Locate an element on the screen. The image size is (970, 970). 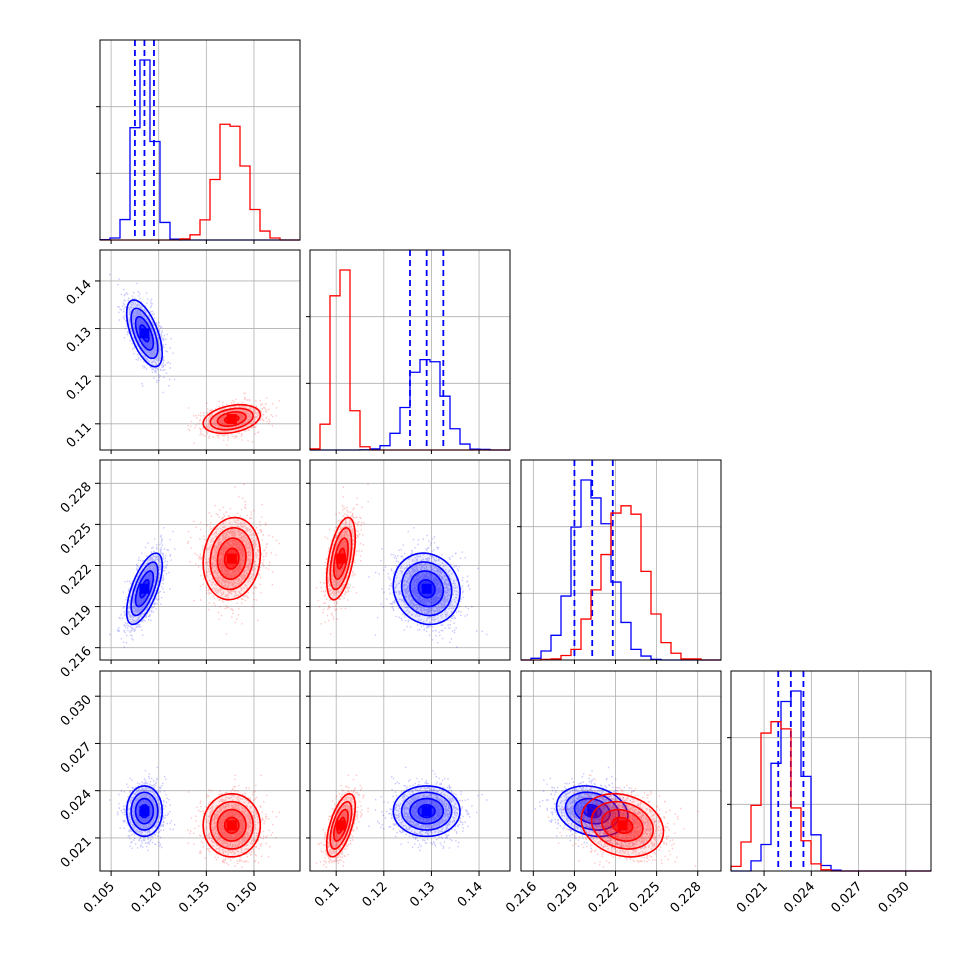
x-tick-label: 0.219 is located at coordinates (562, 897).